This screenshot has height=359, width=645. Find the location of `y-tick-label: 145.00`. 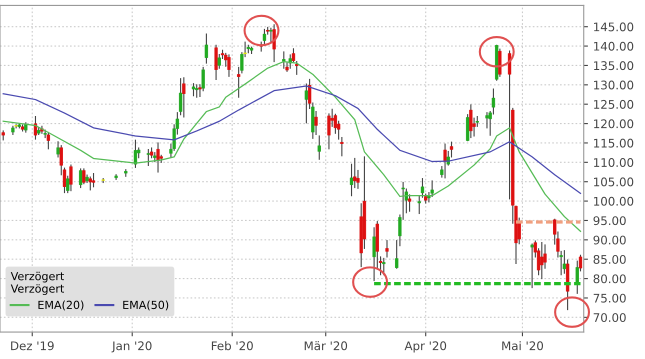

y-tick-label: 145.00 is located at coordinates (614, 27).